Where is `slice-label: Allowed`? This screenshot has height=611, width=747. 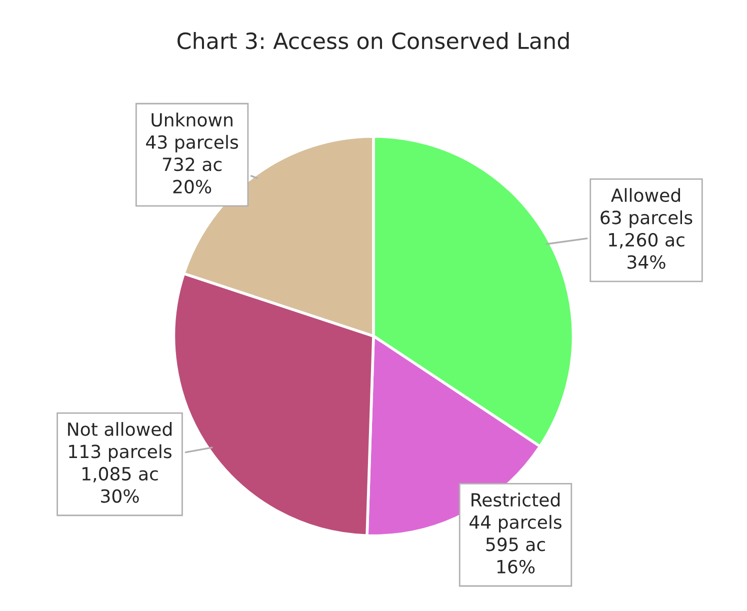 slice-label: Allowed is located at coordinates (645, 195).